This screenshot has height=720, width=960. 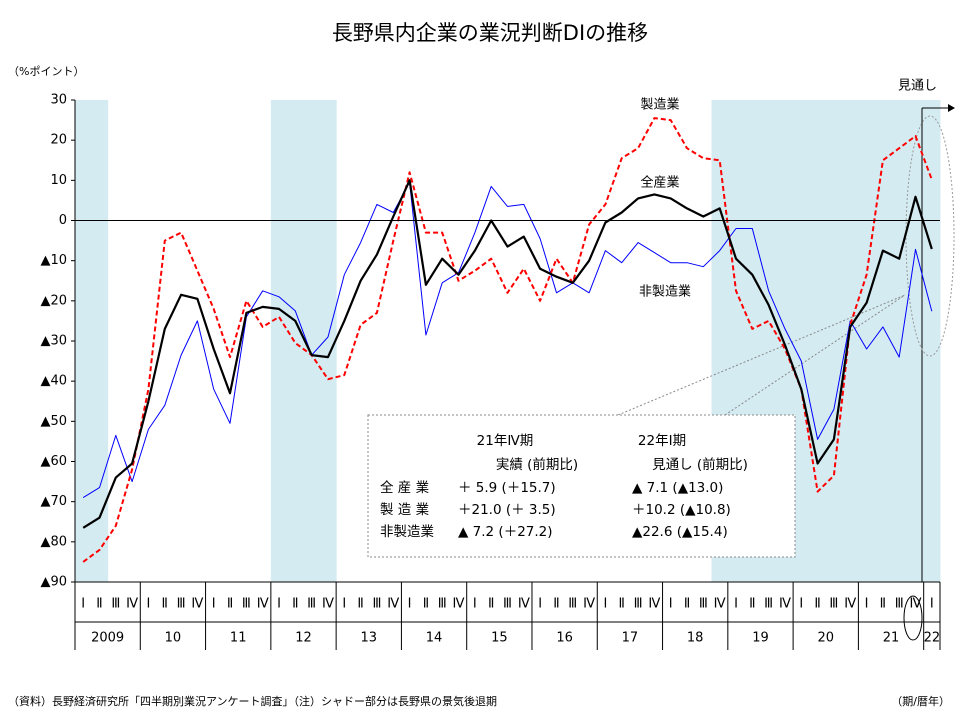 What do you see at coordinates (677, 488) in the screenshot?
I see `table-cell: ▲ 7.1 (▲13.0)` at bounding box center [677, 488].